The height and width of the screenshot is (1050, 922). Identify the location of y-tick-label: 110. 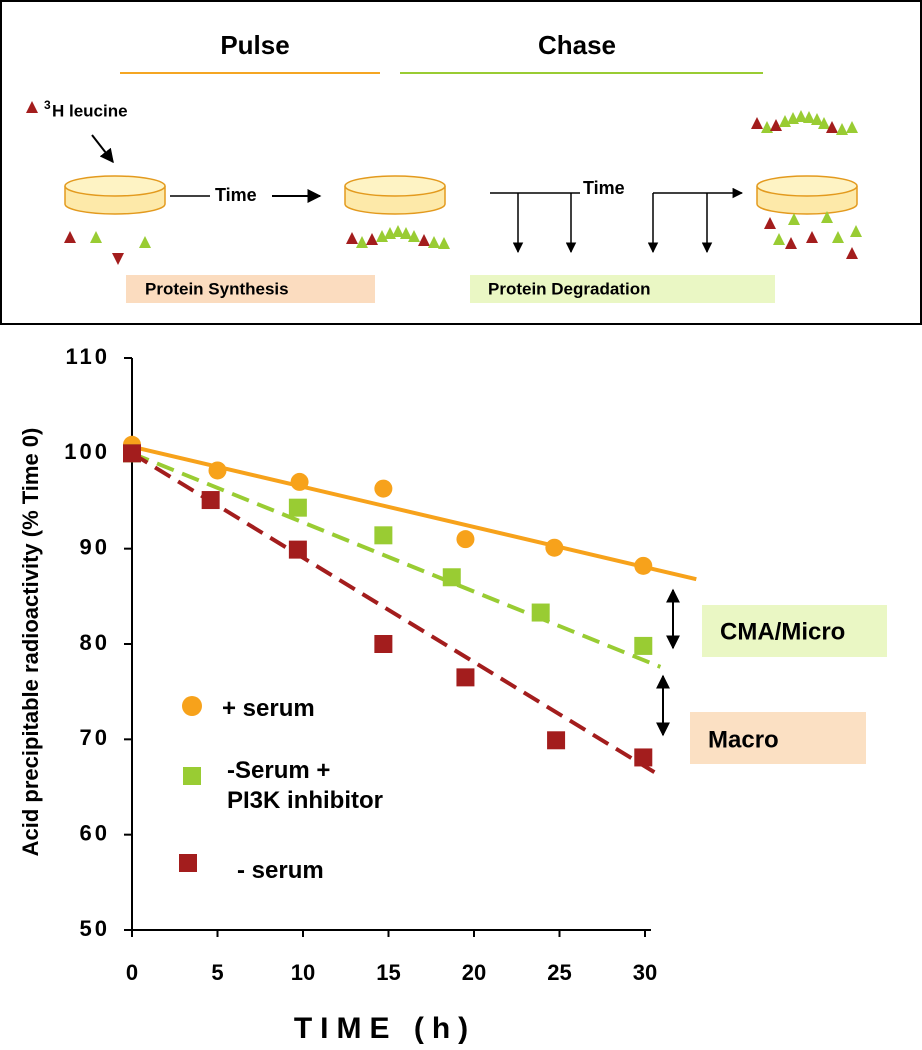
(88, 356).